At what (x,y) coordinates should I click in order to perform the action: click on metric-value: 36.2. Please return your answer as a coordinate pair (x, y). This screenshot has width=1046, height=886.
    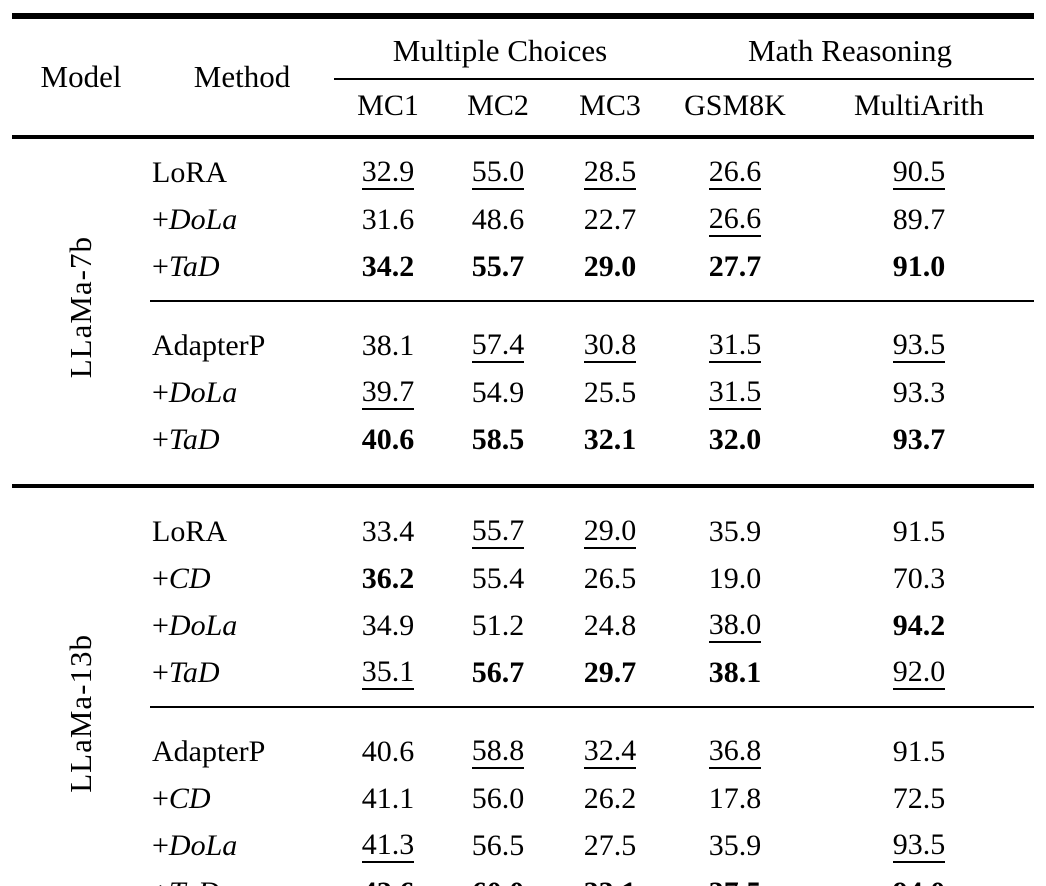
    Looking at the image, I should click on (388, 578).